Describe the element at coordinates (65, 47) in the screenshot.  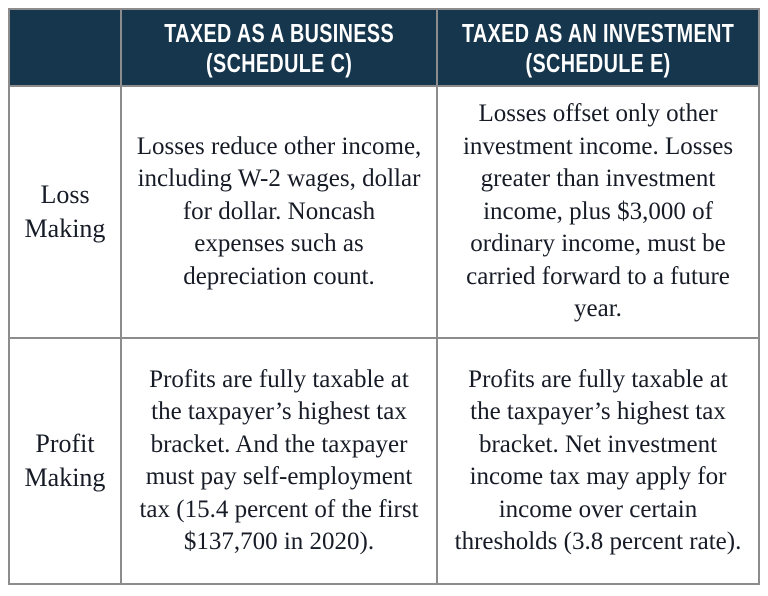
I see `corner-cell` at that location.